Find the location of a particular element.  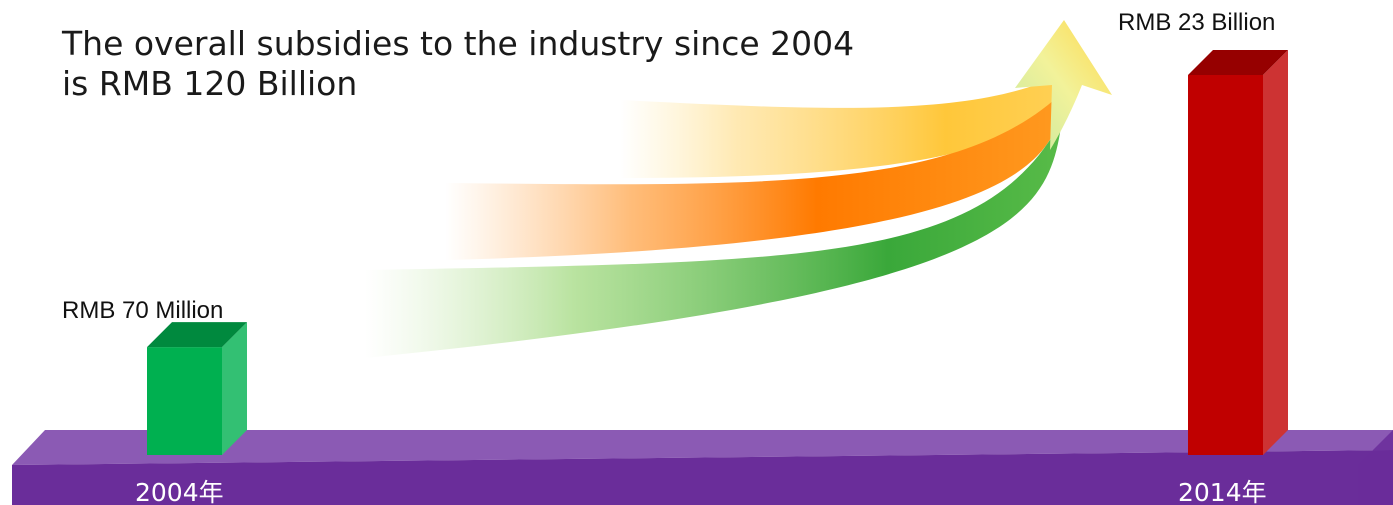

bar-2014 is located at coordinates (1238, 252).